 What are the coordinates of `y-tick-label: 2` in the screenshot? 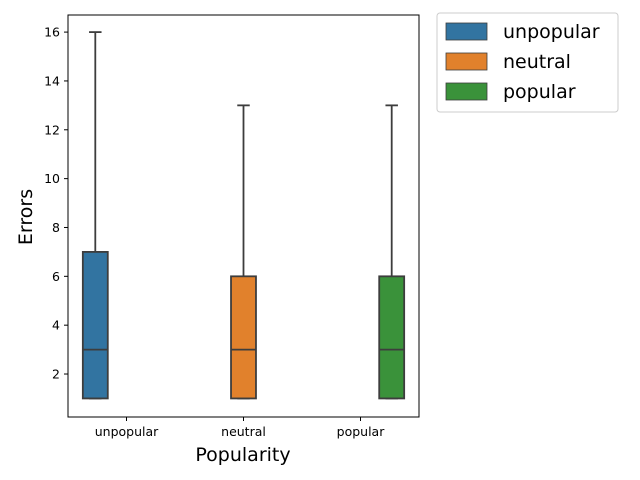 It's located at (56, 374).